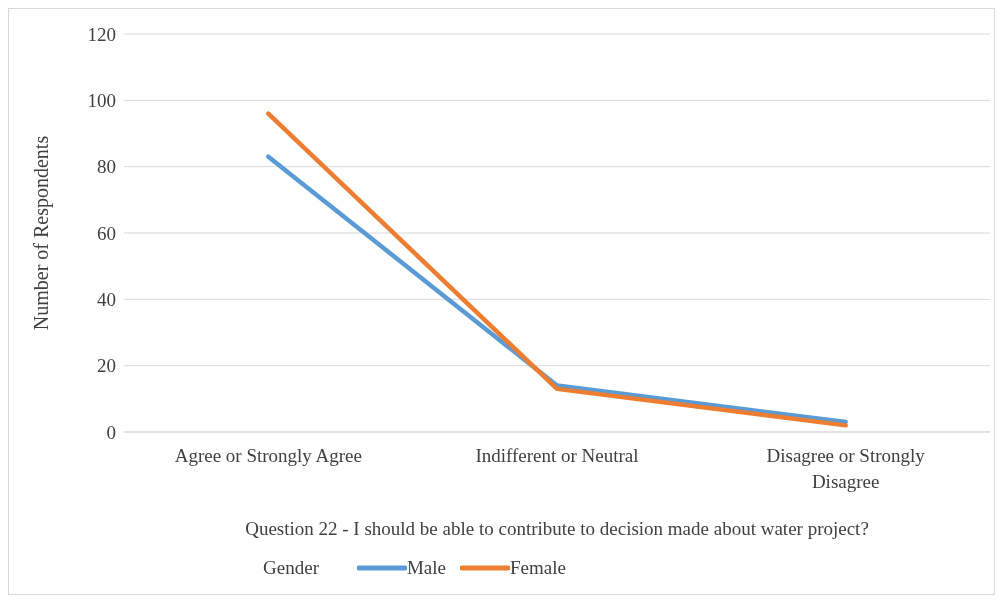 This screenshot has width=1003, height=605. I want to click on y-tick-label: 80, so click(106, 167).